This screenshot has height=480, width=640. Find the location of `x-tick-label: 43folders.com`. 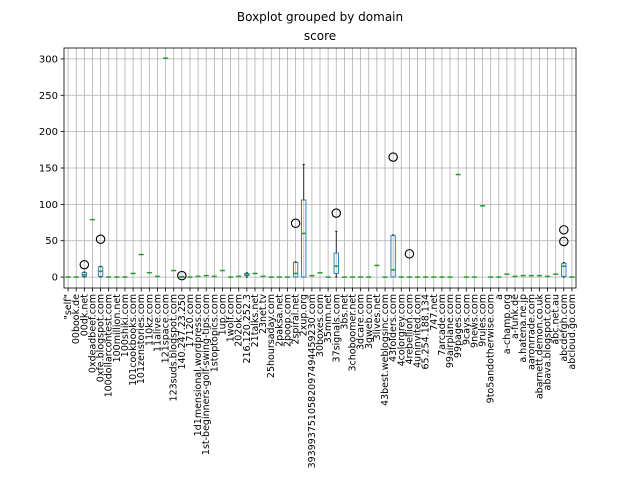

x-tick-label: 43folders.com is located at coordinates (393, 328).